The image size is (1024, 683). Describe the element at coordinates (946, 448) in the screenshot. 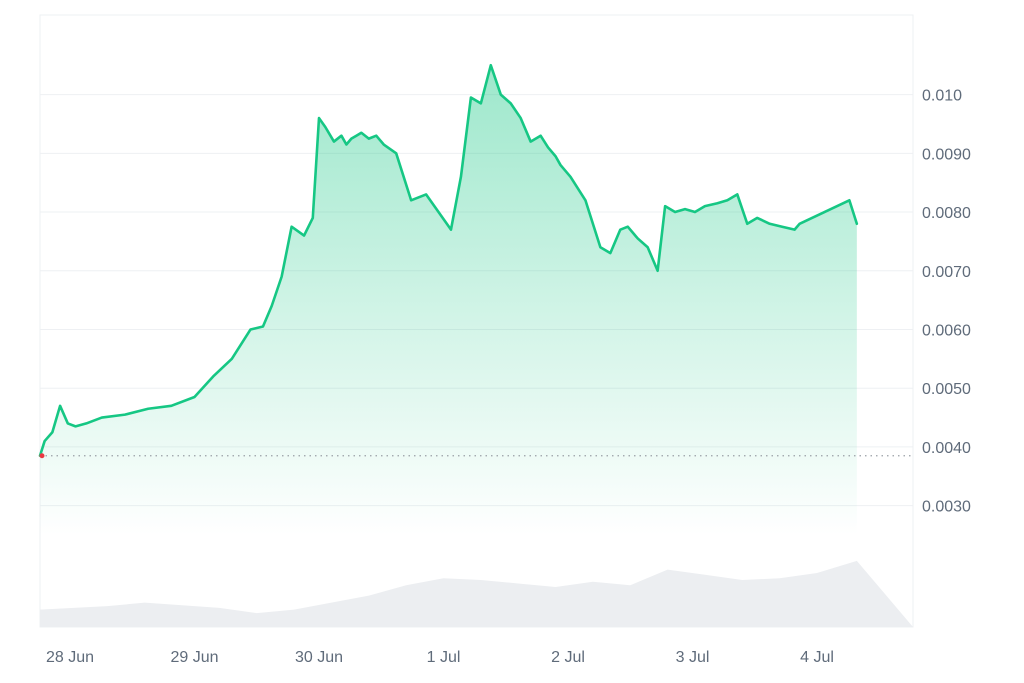

I see `y-tick-label: 0.0040` at that location.